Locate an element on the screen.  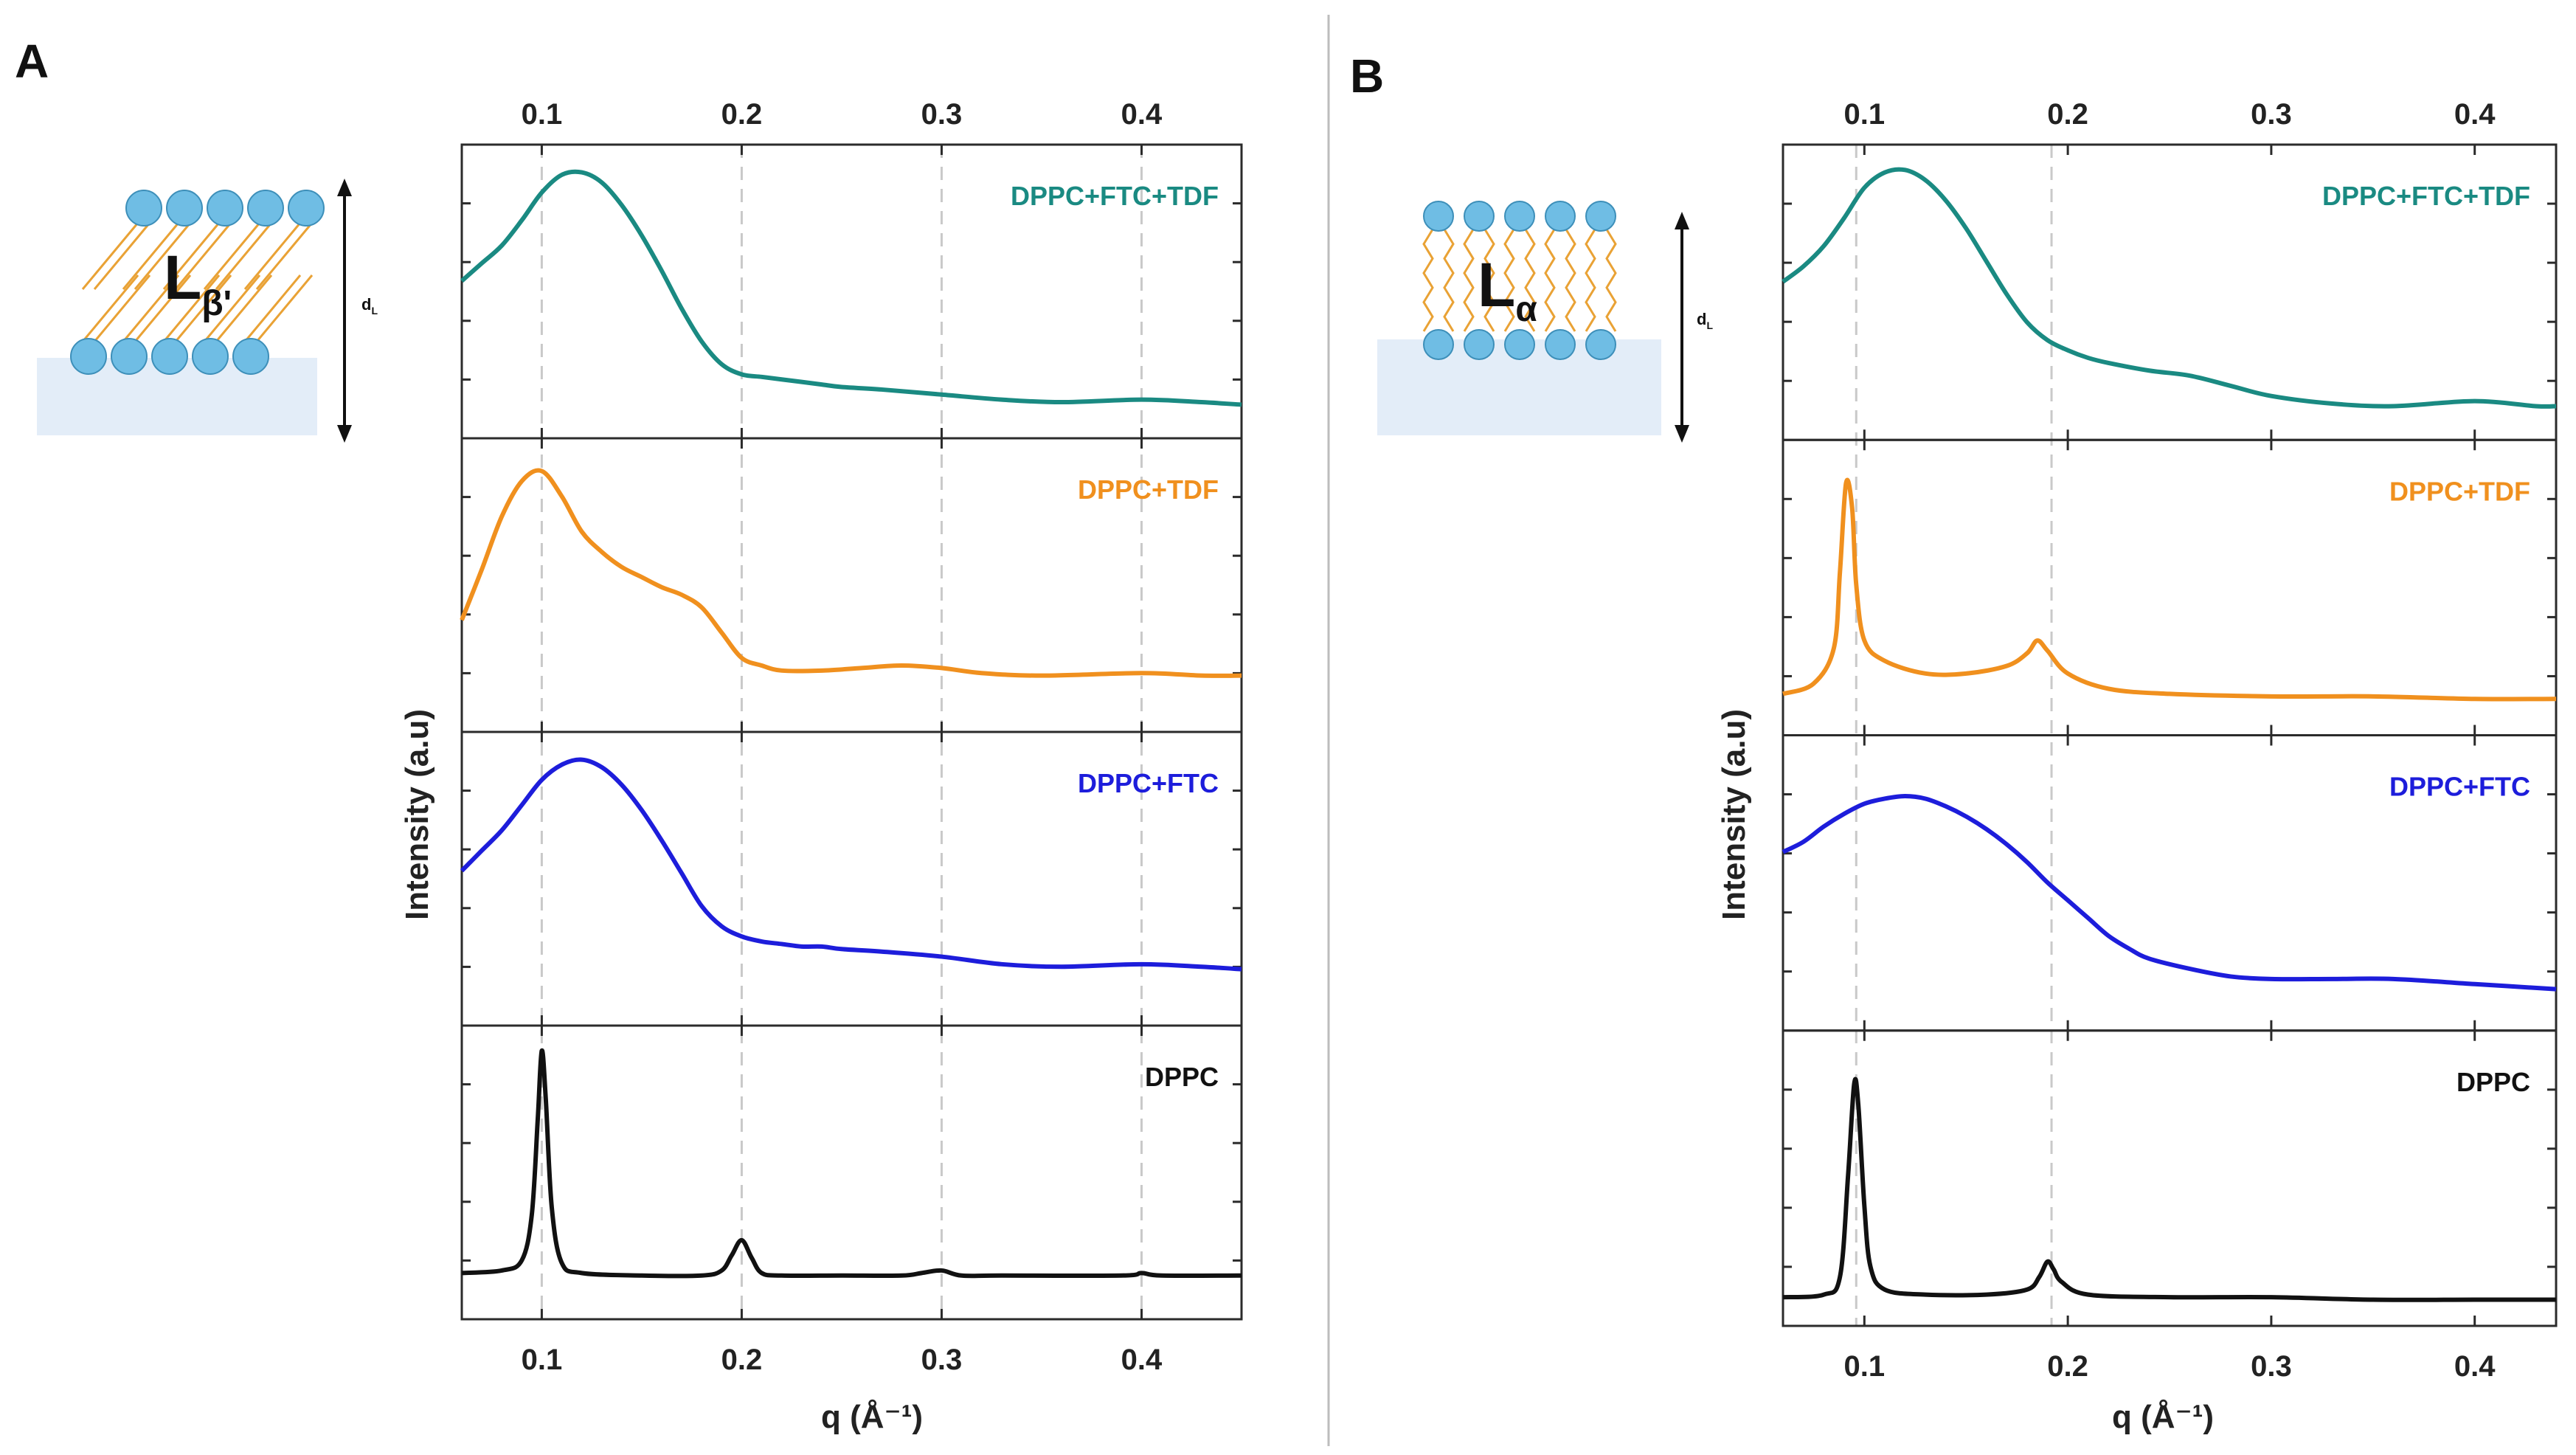
series-label-dppc-ftc-tdf: DPPC+FTC+TDF is located at coordinates (2426, 196).